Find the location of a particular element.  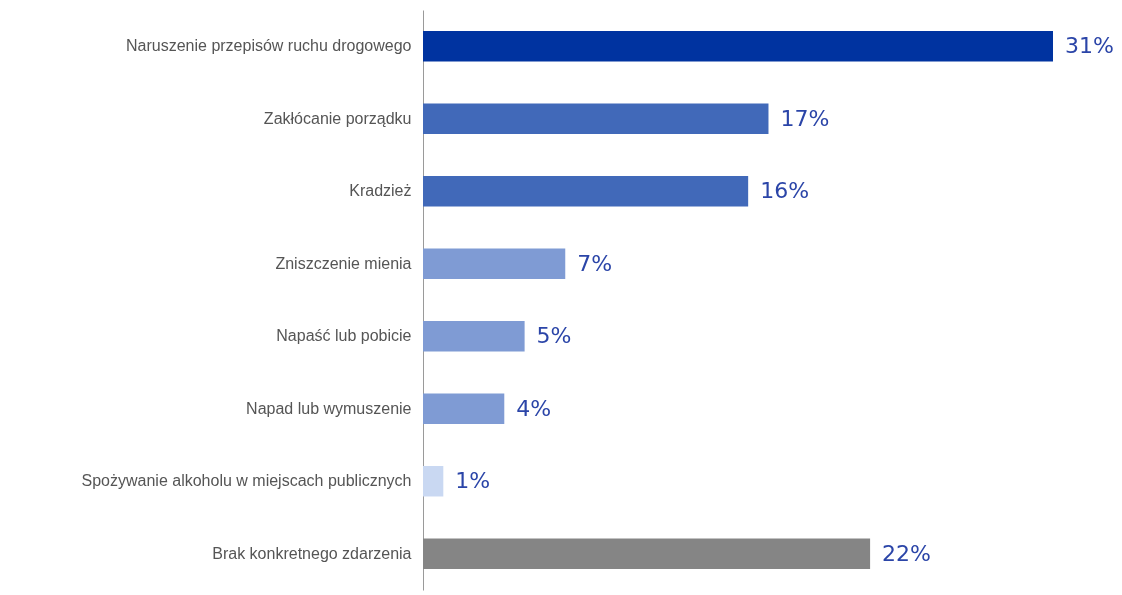

y-tick-label: Zakłócanie porządku is located at coordinates (337, 118).